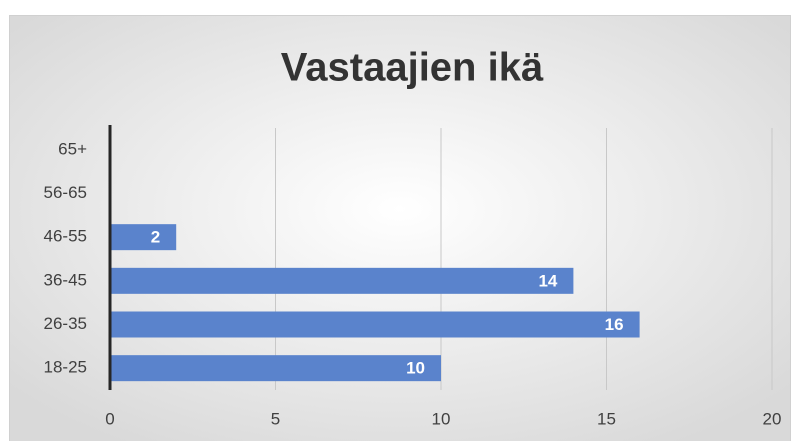 The height and width of the screenshot is (441, 800). What do you see at coordinates (412, 68) in the screenshot?
I see `chart-title: Vastaajien ikä` at bounding box center [412, 68].